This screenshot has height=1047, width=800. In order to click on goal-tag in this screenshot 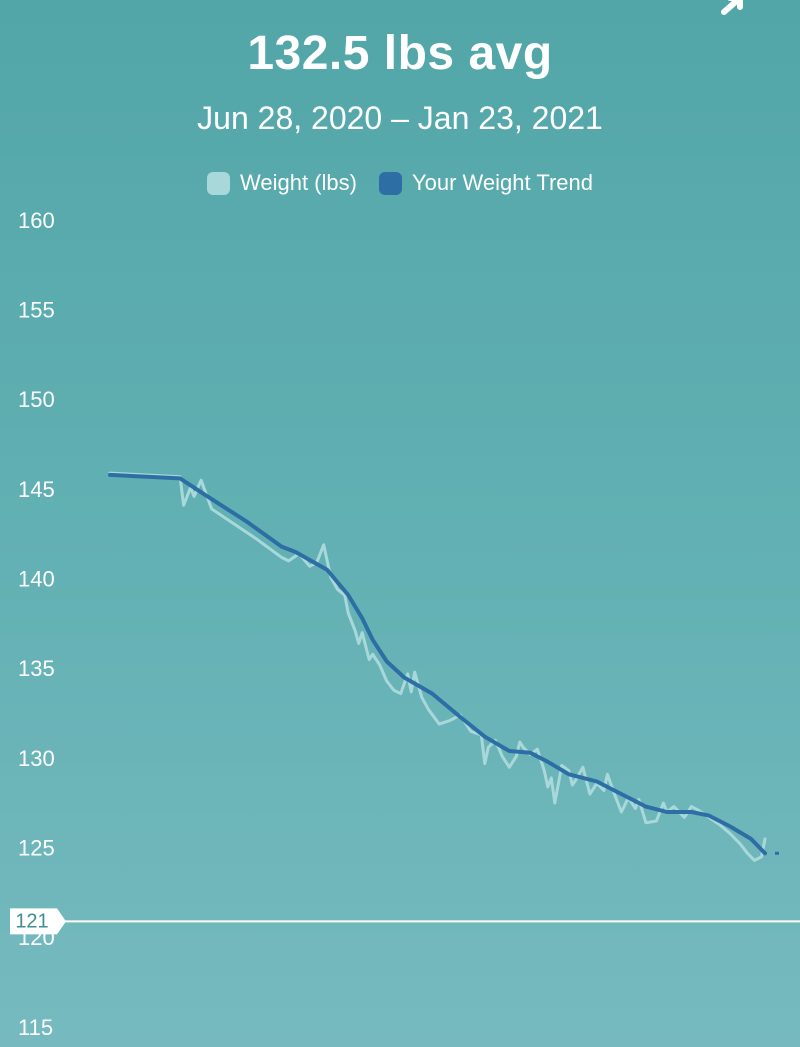, I will do `click(38, 921)`.